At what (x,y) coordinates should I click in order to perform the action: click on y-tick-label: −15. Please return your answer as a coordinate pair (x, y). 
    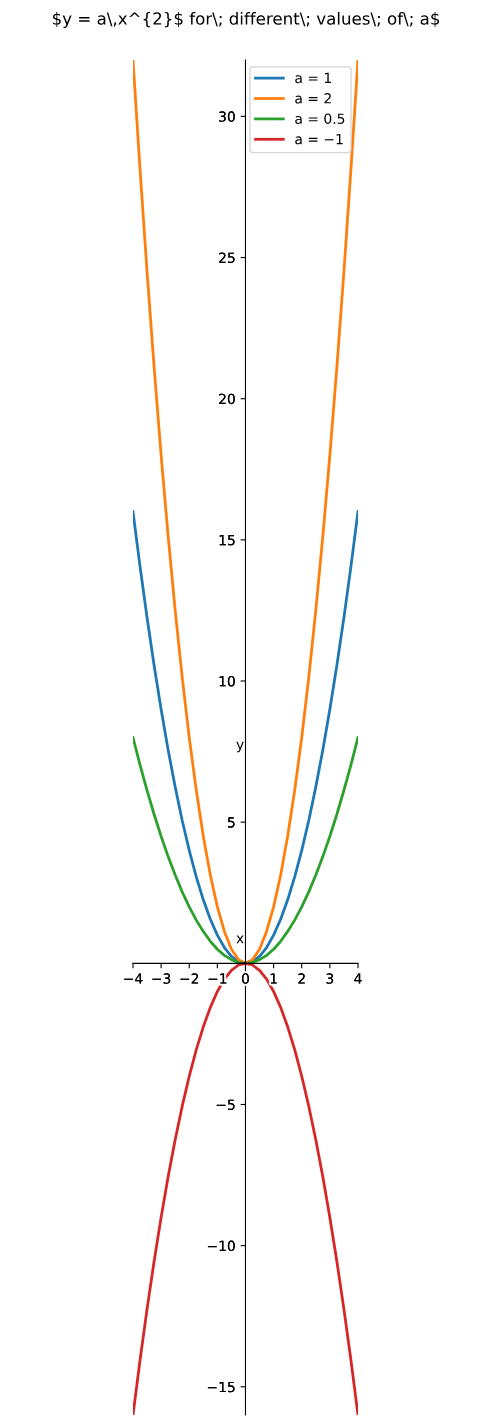
    Looking at the image, I should click on (221, 1387).